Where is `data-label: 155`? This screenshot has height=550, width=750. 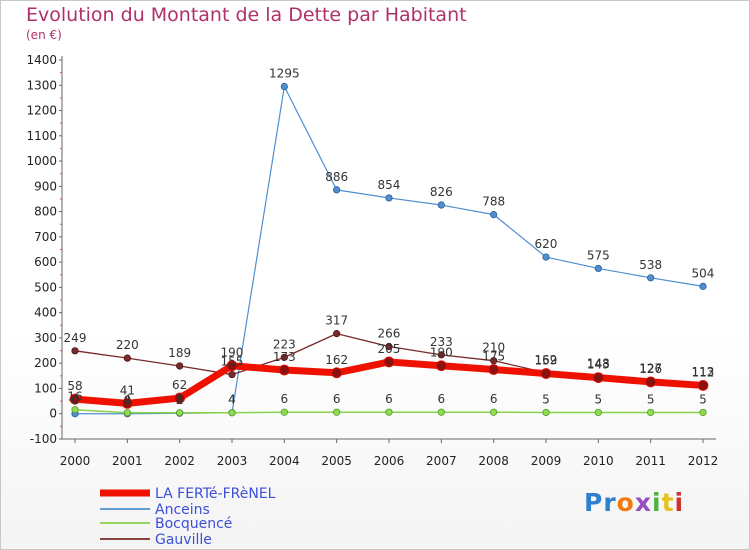 data-label: 155 is located at coordinates (232, 362).